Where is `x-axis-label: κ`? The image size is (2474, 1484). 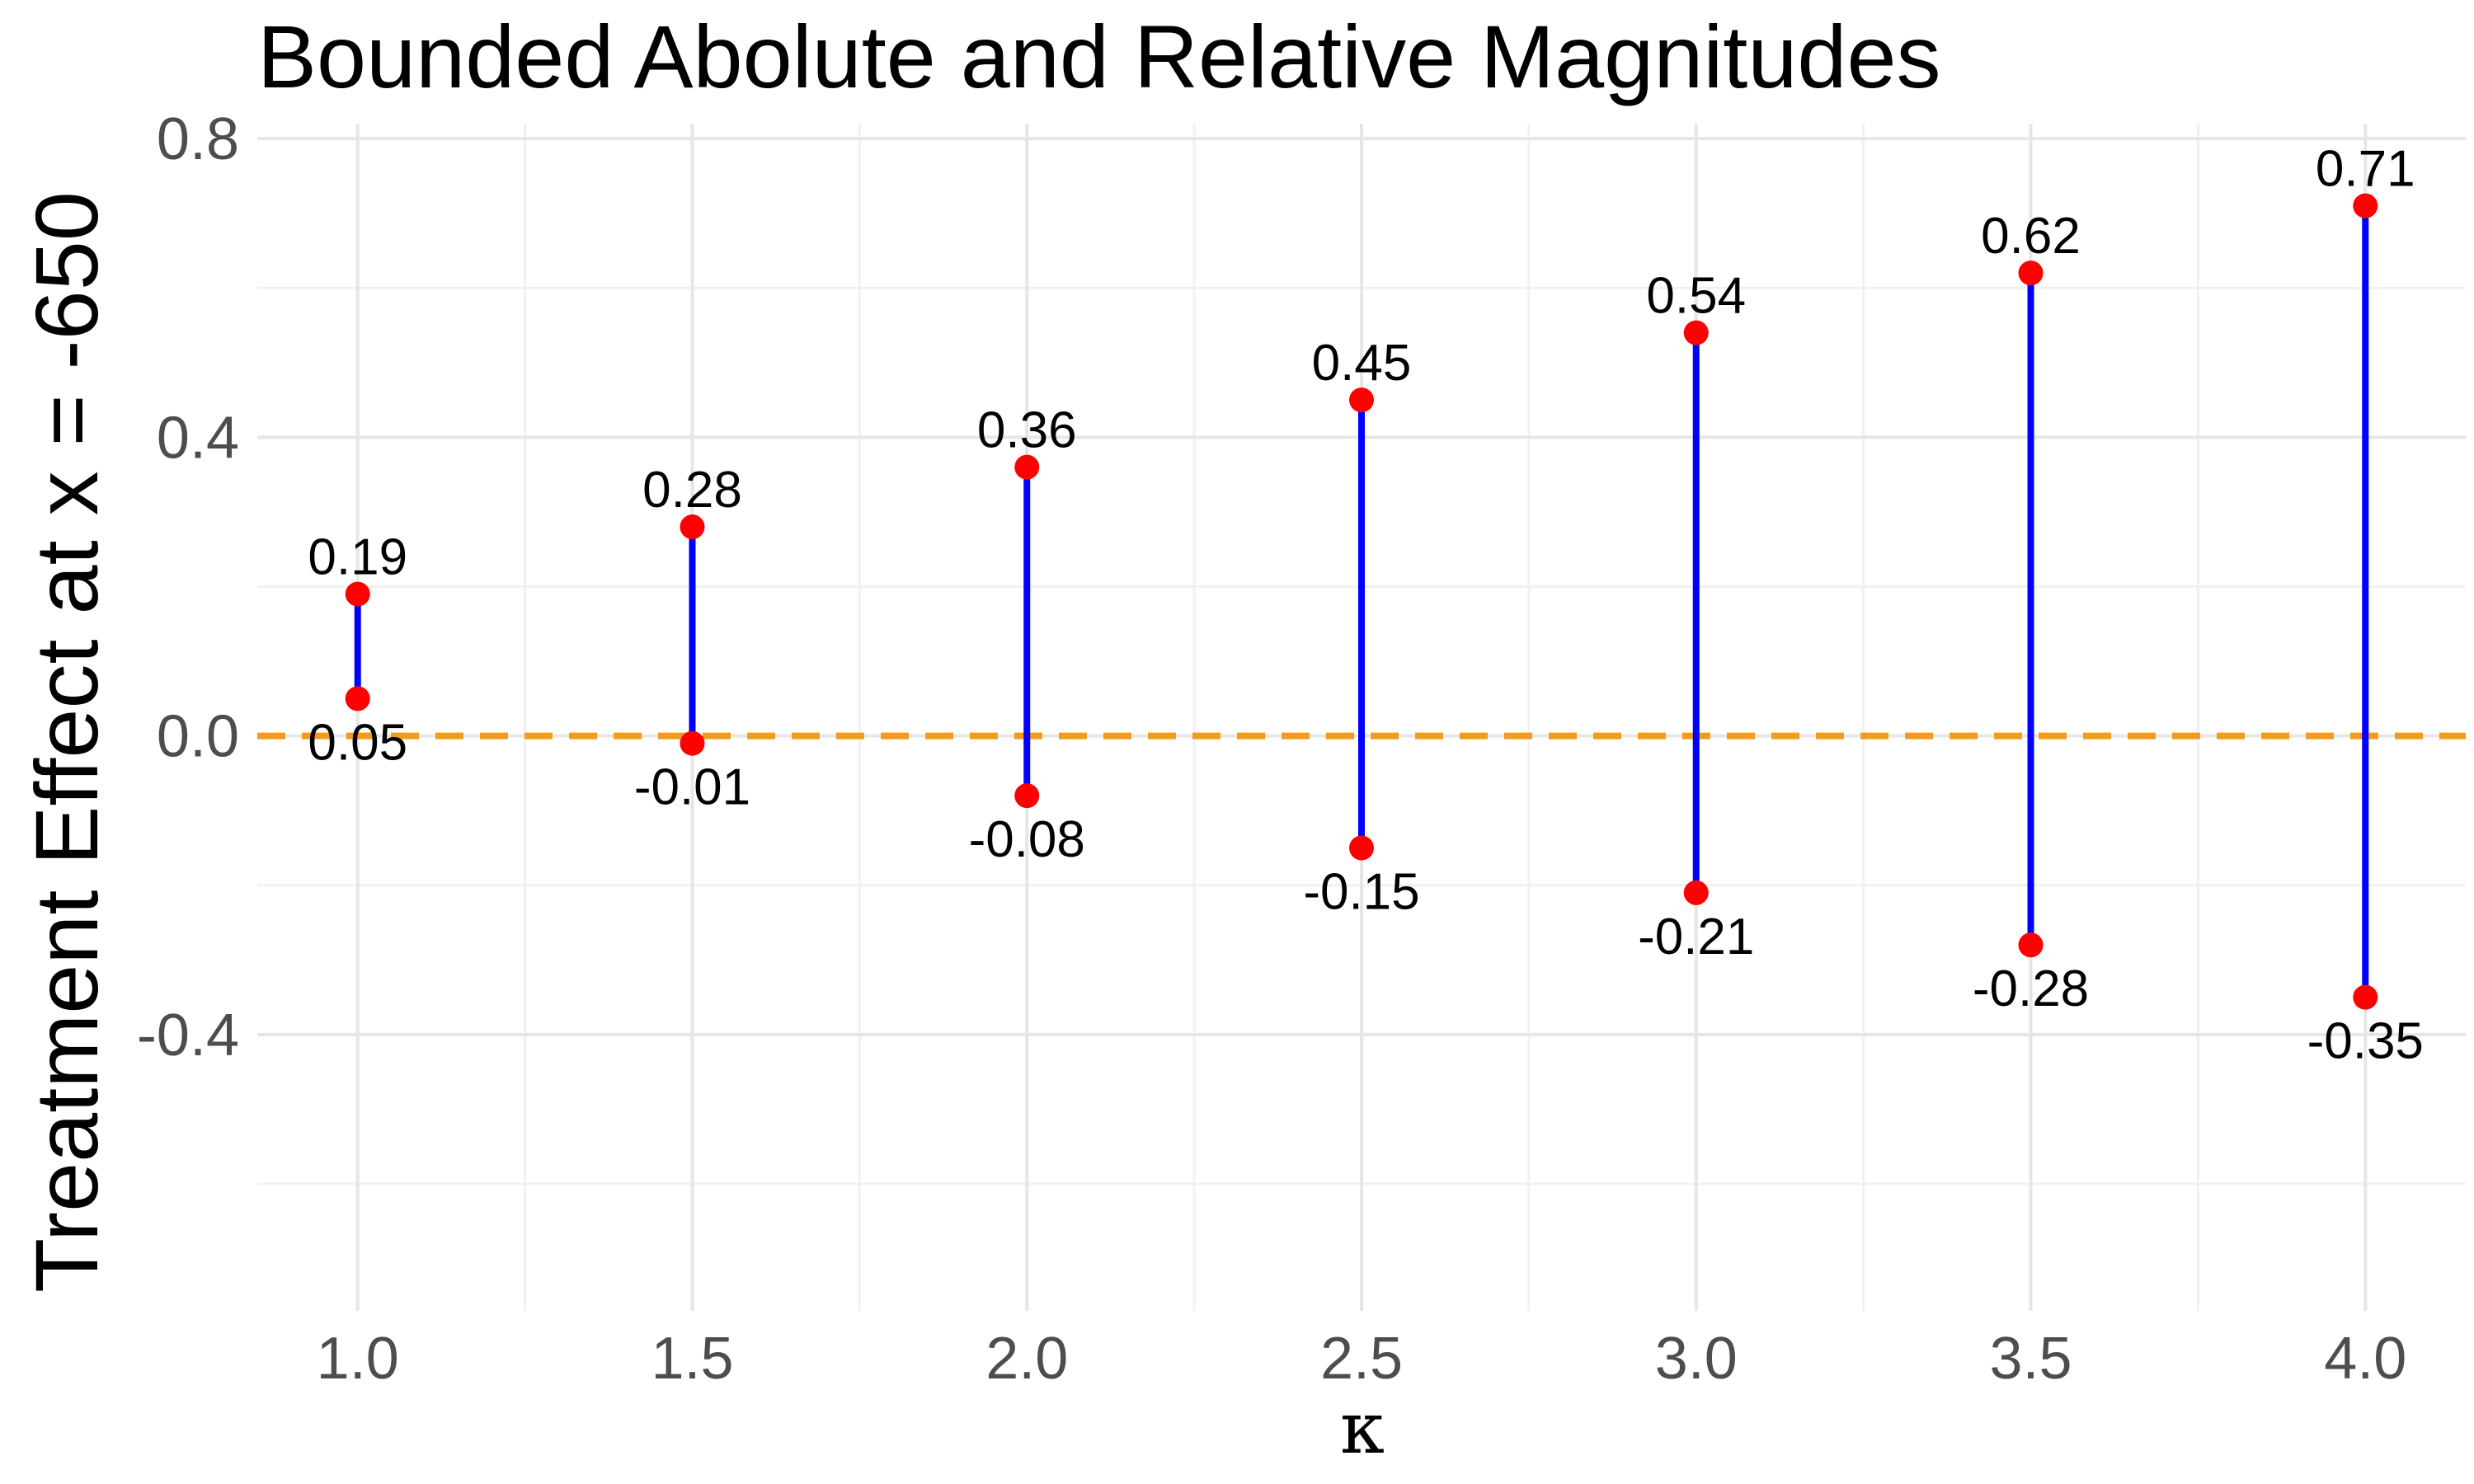 x-axis-label: κ is located at coordinates (1362, 1429).